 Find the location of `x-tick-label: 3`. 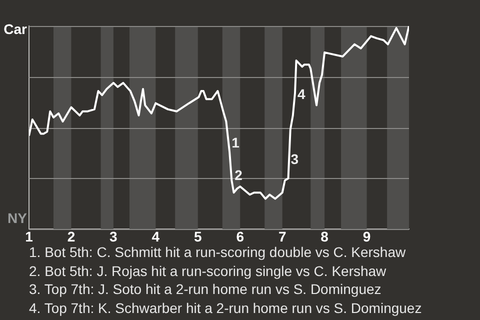

x-tick-label: 3 is located at coordinates (114, 236).